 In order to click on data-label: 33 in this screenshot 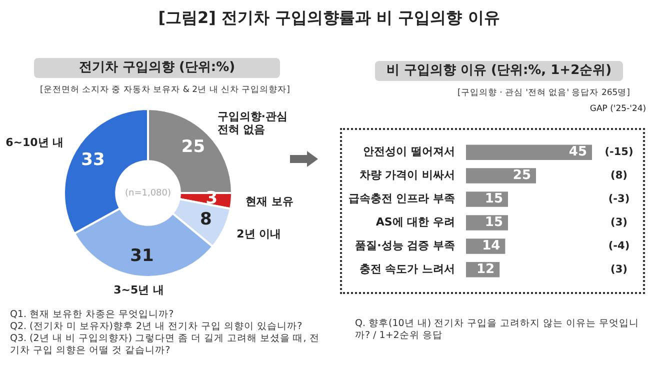, I will do `click(93, 160)`.